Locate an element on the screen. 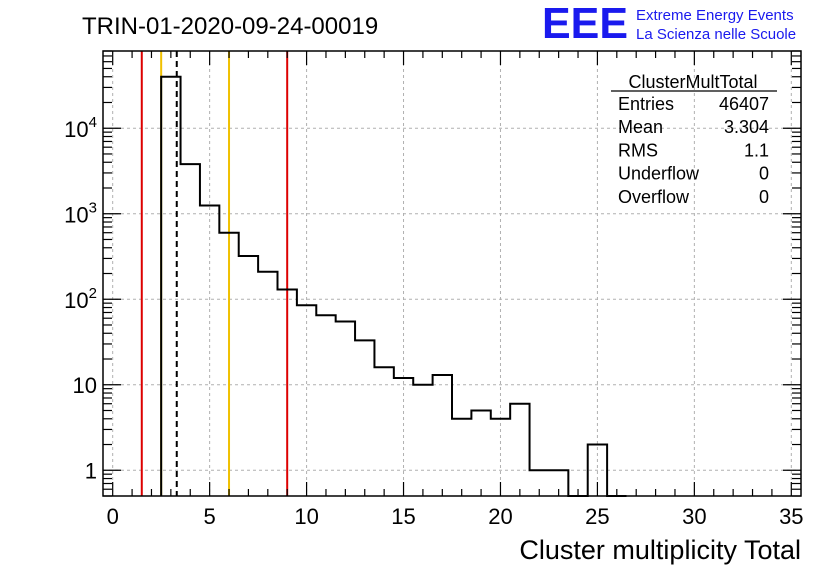  eee-logo-mark: EEE is located at coordinates (585, 24).